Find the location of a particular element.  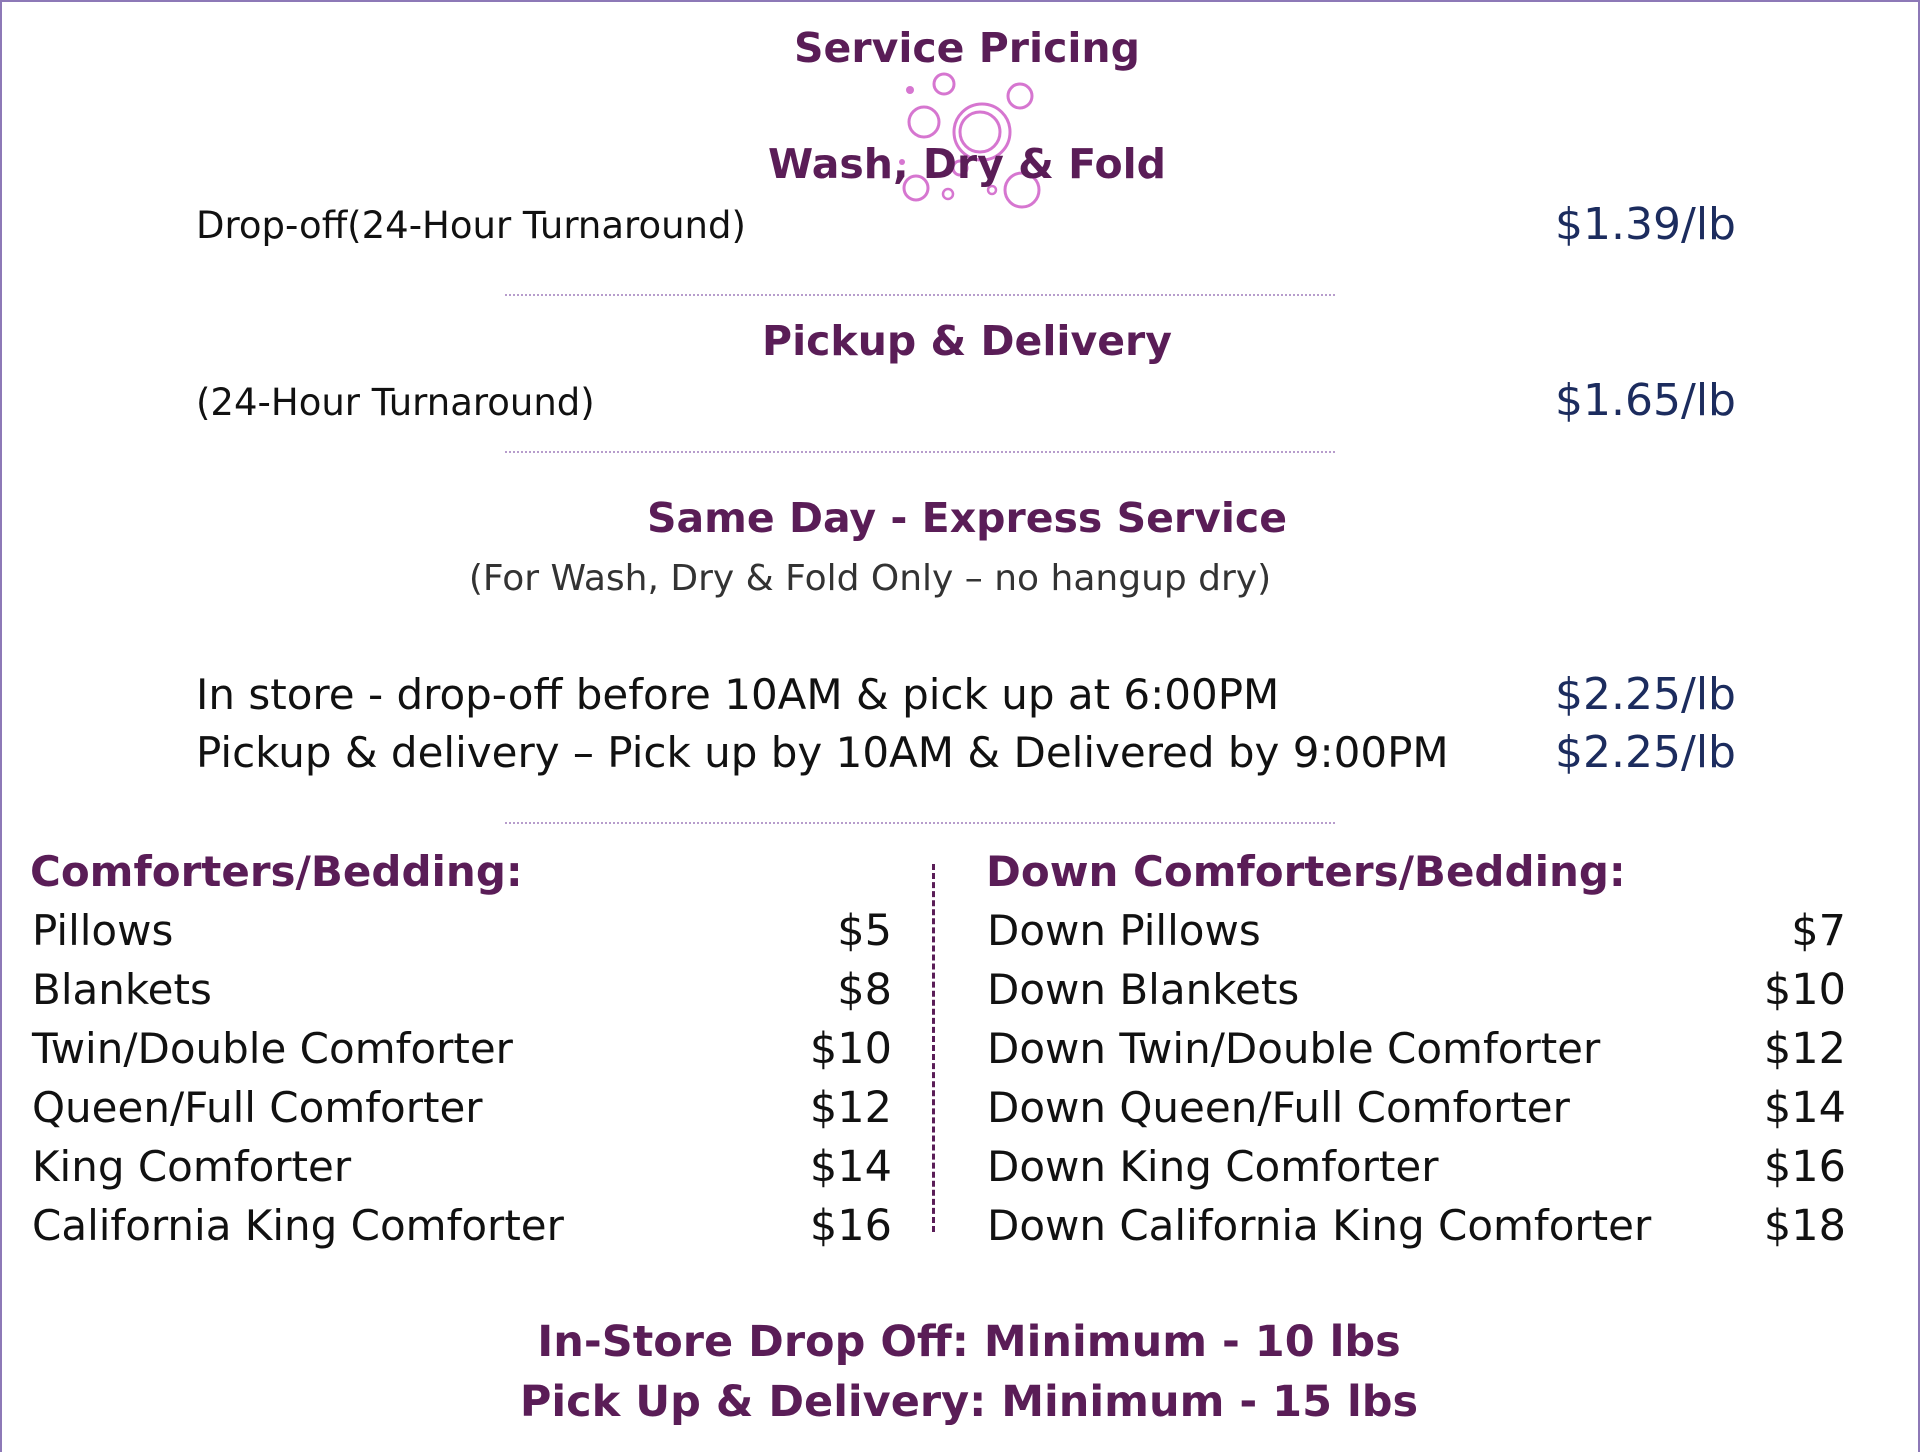

comforter-item-name: California King Comforter is located at coordinates (298, 1225).